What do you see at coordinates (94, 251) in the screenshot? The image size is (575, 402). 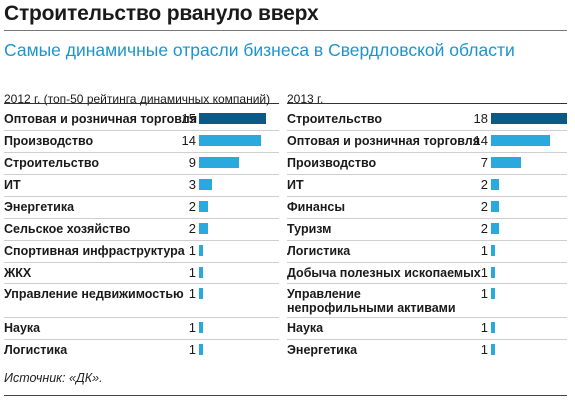 I see `left-category-label: Спортивная инфраструктура` at bounding box center [94, 251].